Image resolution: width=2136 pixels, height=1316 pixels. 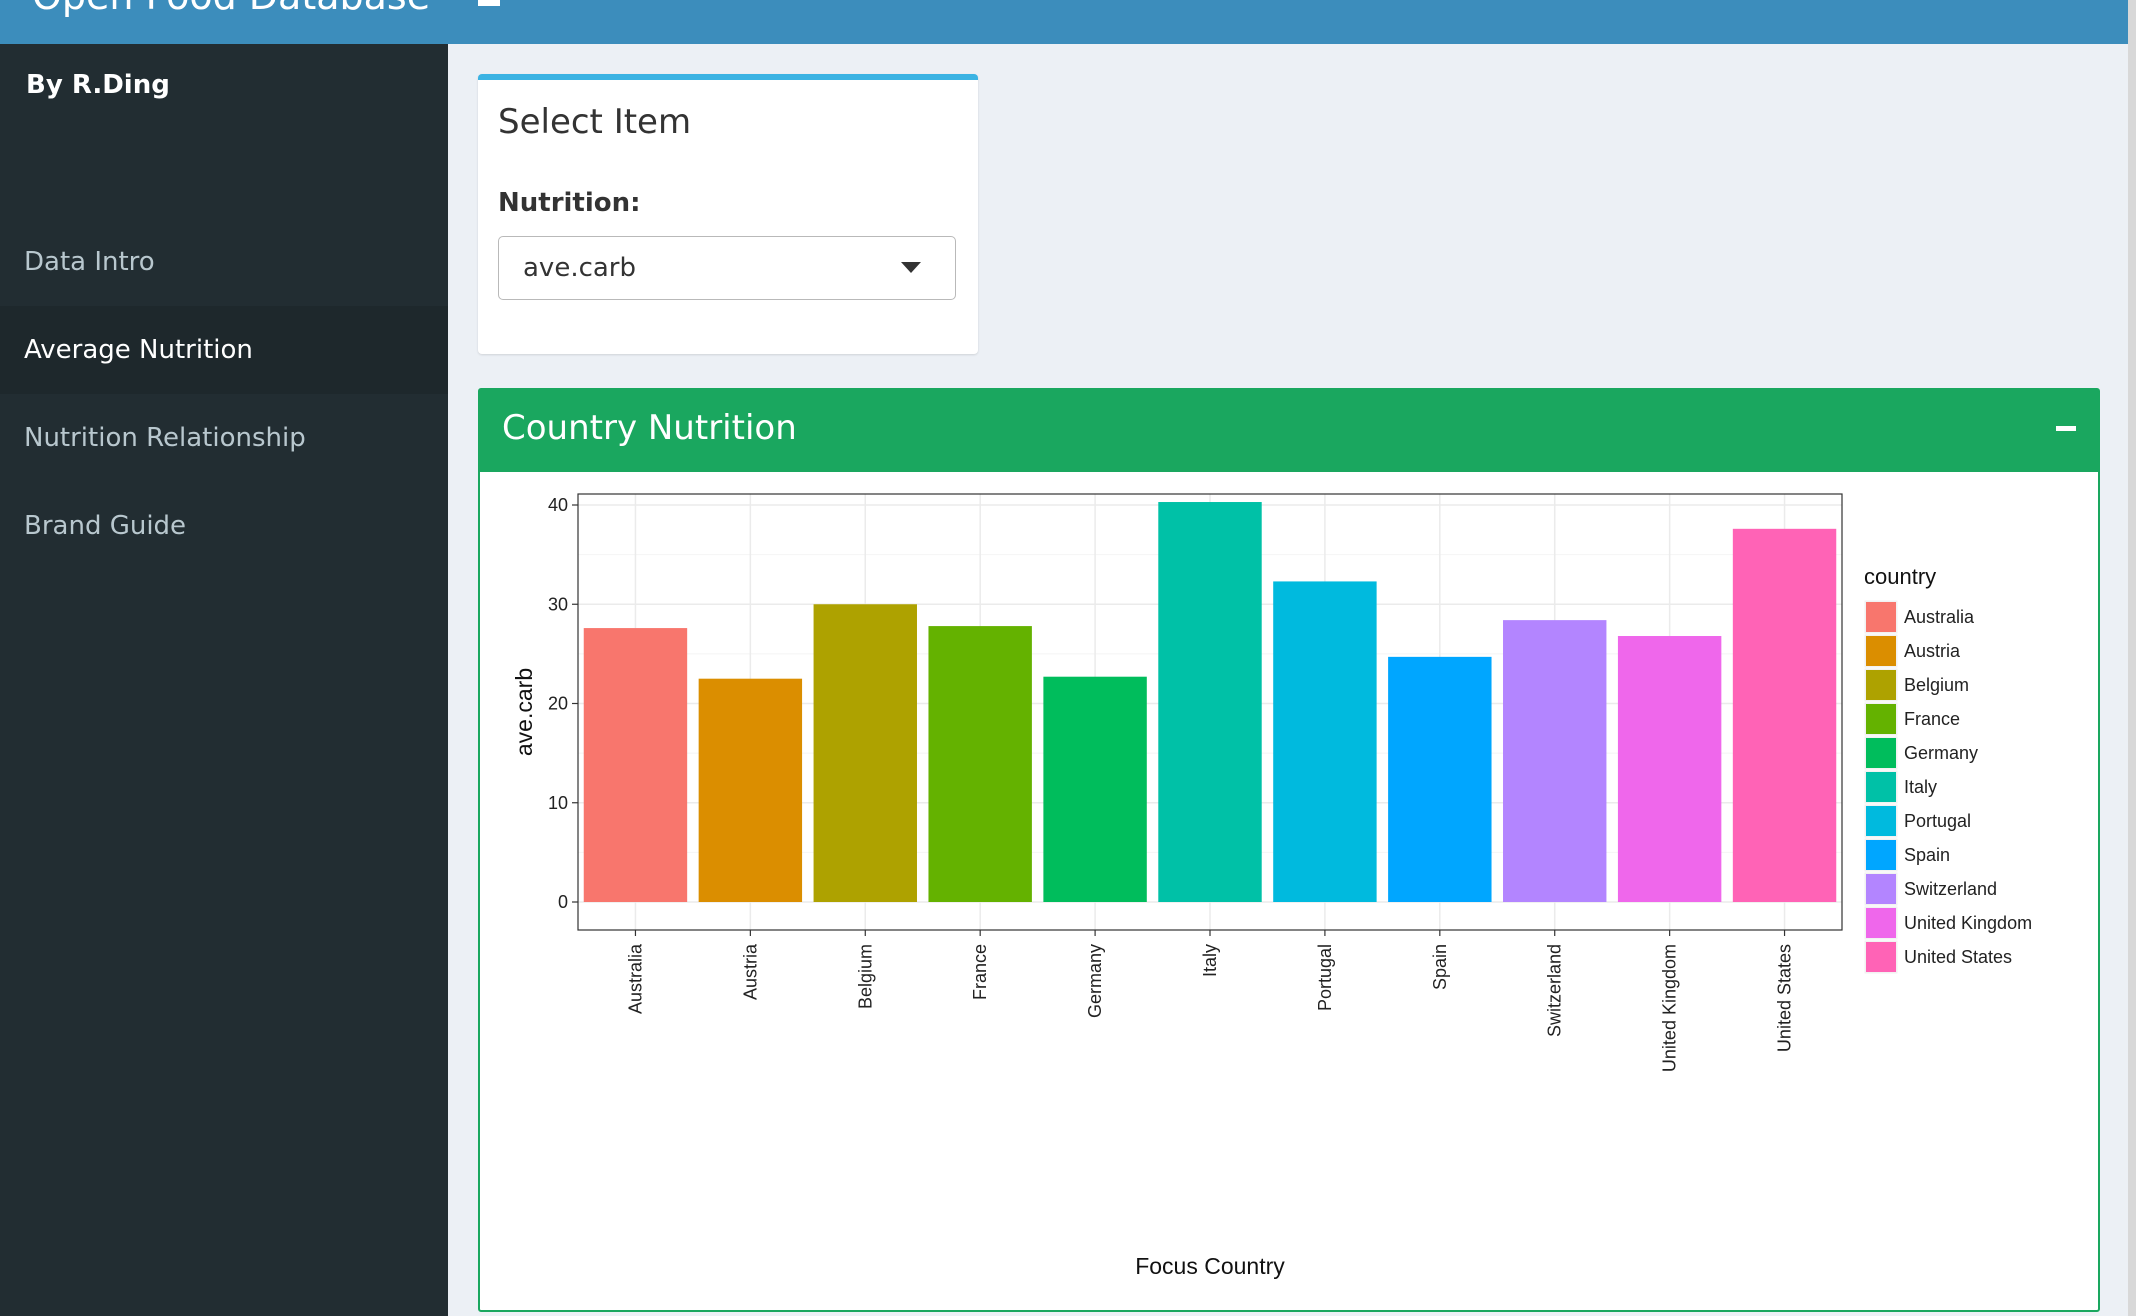 What do you see at coordinates (1325, 977) in the screenshot?
I see `x-tick-label: Portugal` at bounding box center [1325, 977].